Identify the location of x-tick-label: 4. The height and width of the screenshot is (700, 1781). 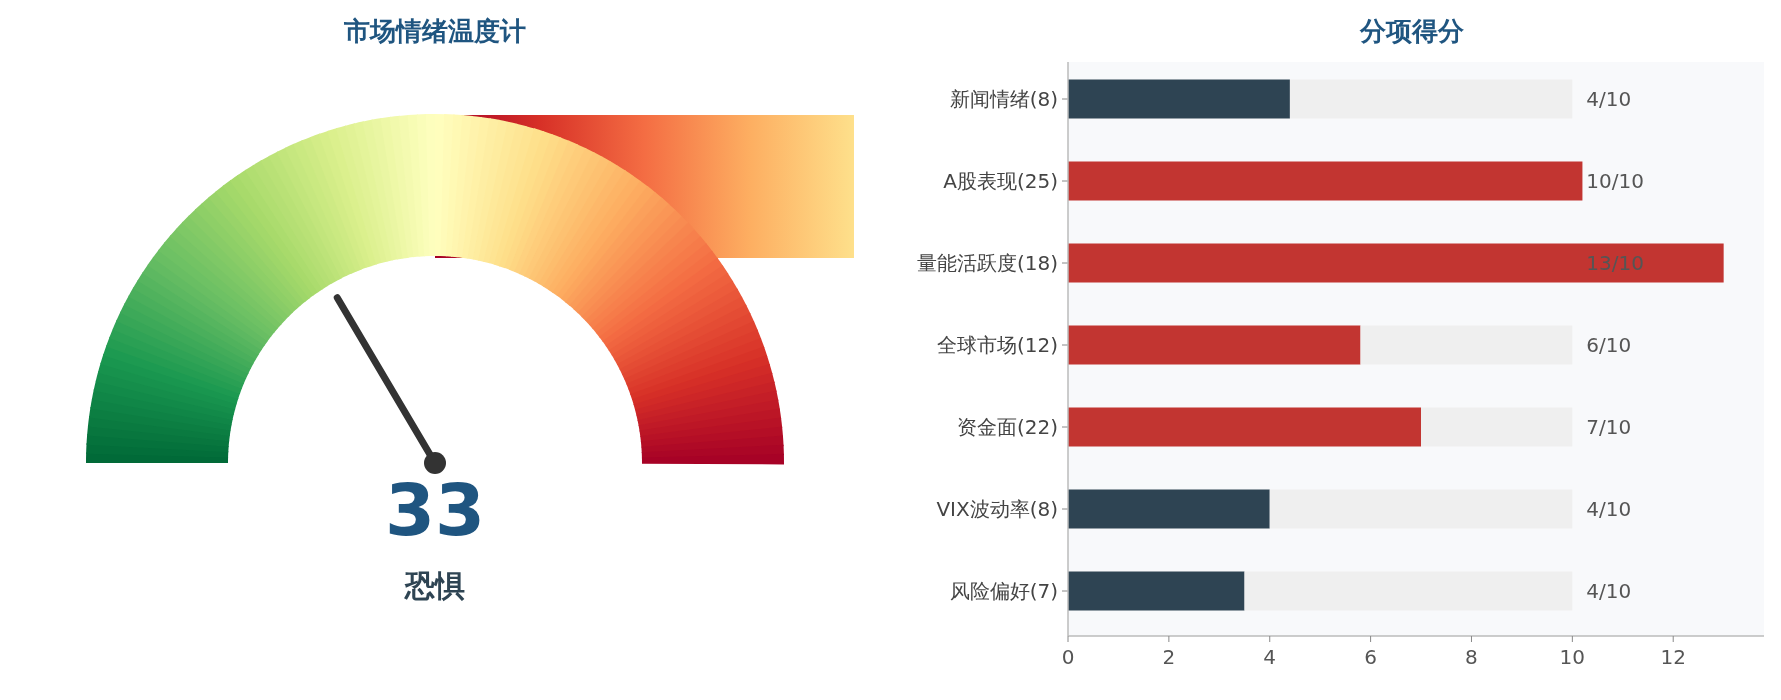
(1270, 657).